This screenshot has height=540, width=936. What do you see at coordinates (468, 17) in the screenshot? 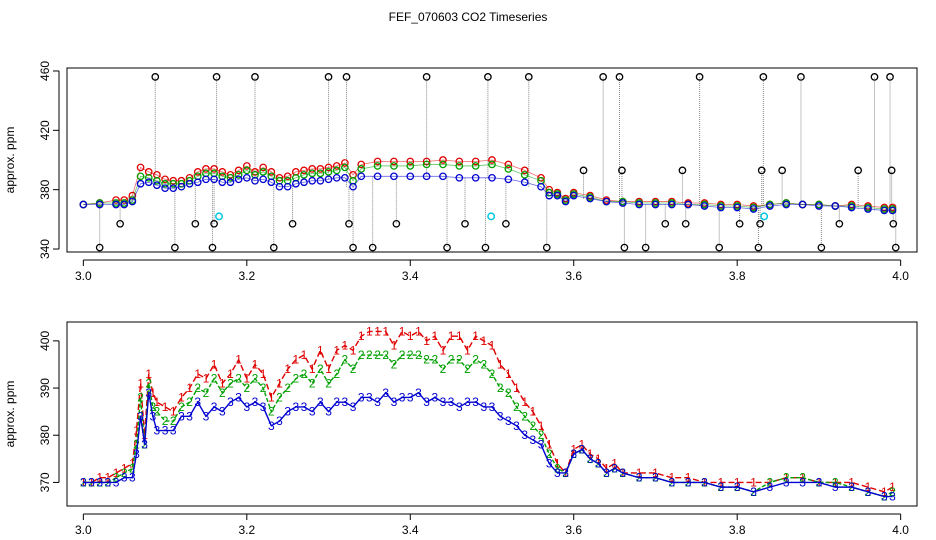
I see `chart-title: FEF_070603 CO2 Timeseries` at bounding box center [468, 17].